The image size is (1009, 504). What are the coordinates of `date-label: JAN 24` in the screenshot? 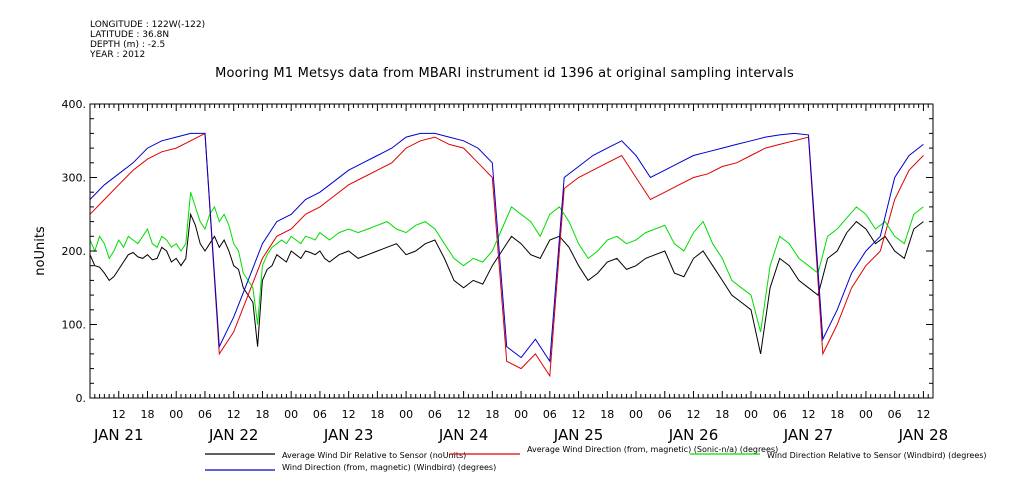 It's located at (463, 435).